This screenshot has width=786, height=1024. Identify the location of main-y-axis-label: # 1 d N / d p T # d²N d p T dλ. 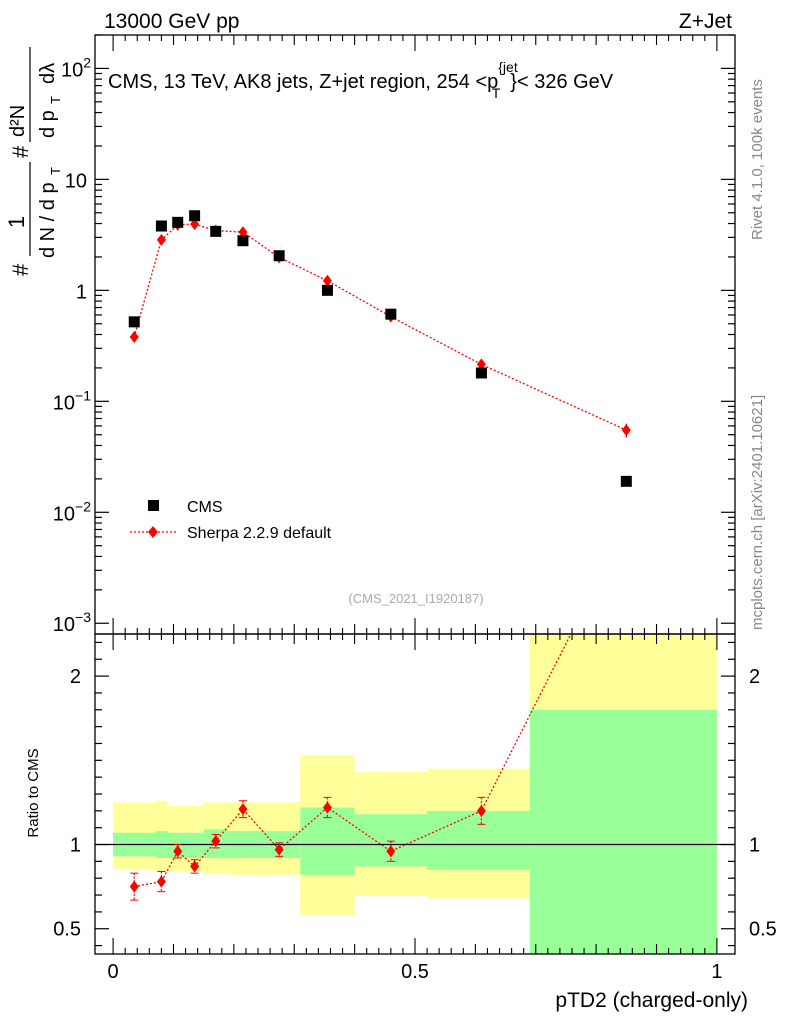
(33, 161).